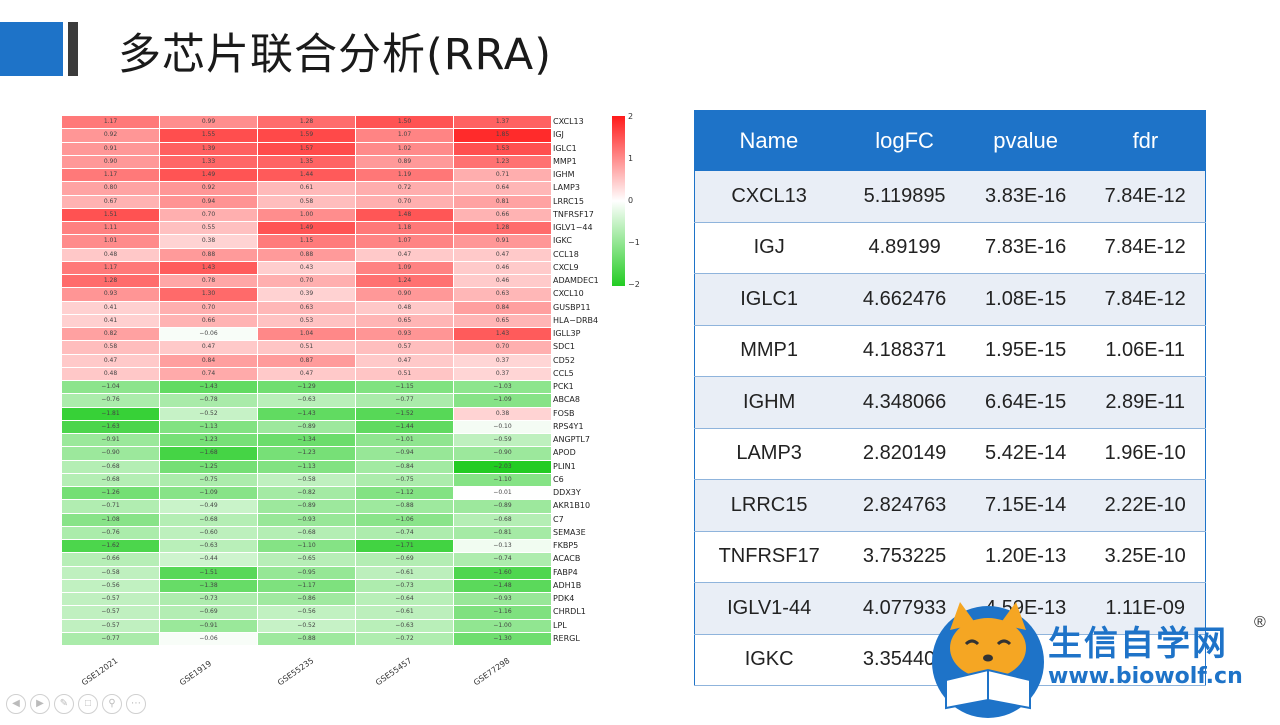  What do you see at coordinates (634, 242) in the screenshot?
I see `color-key-tick: −1` at bounding box center [634, 242].